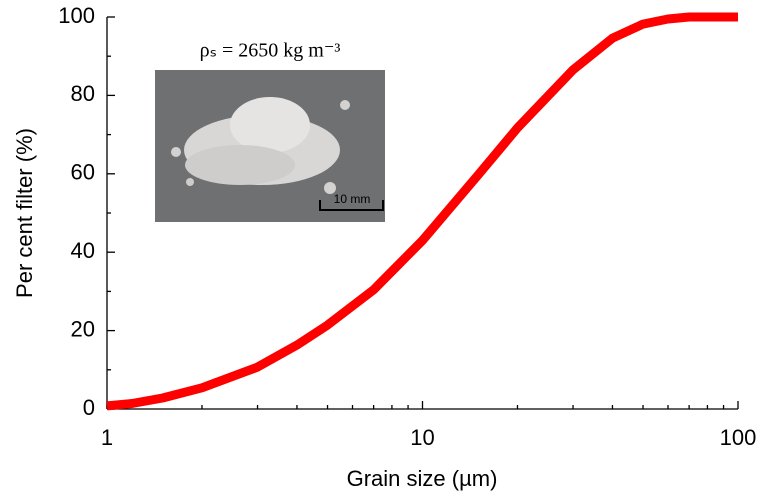 This screenshot has height=502, width=765. What do you see at coordinates (270, 146) in the screenshot?
I see `inset-photo: 10 mm` at bounding box center [270, 146].